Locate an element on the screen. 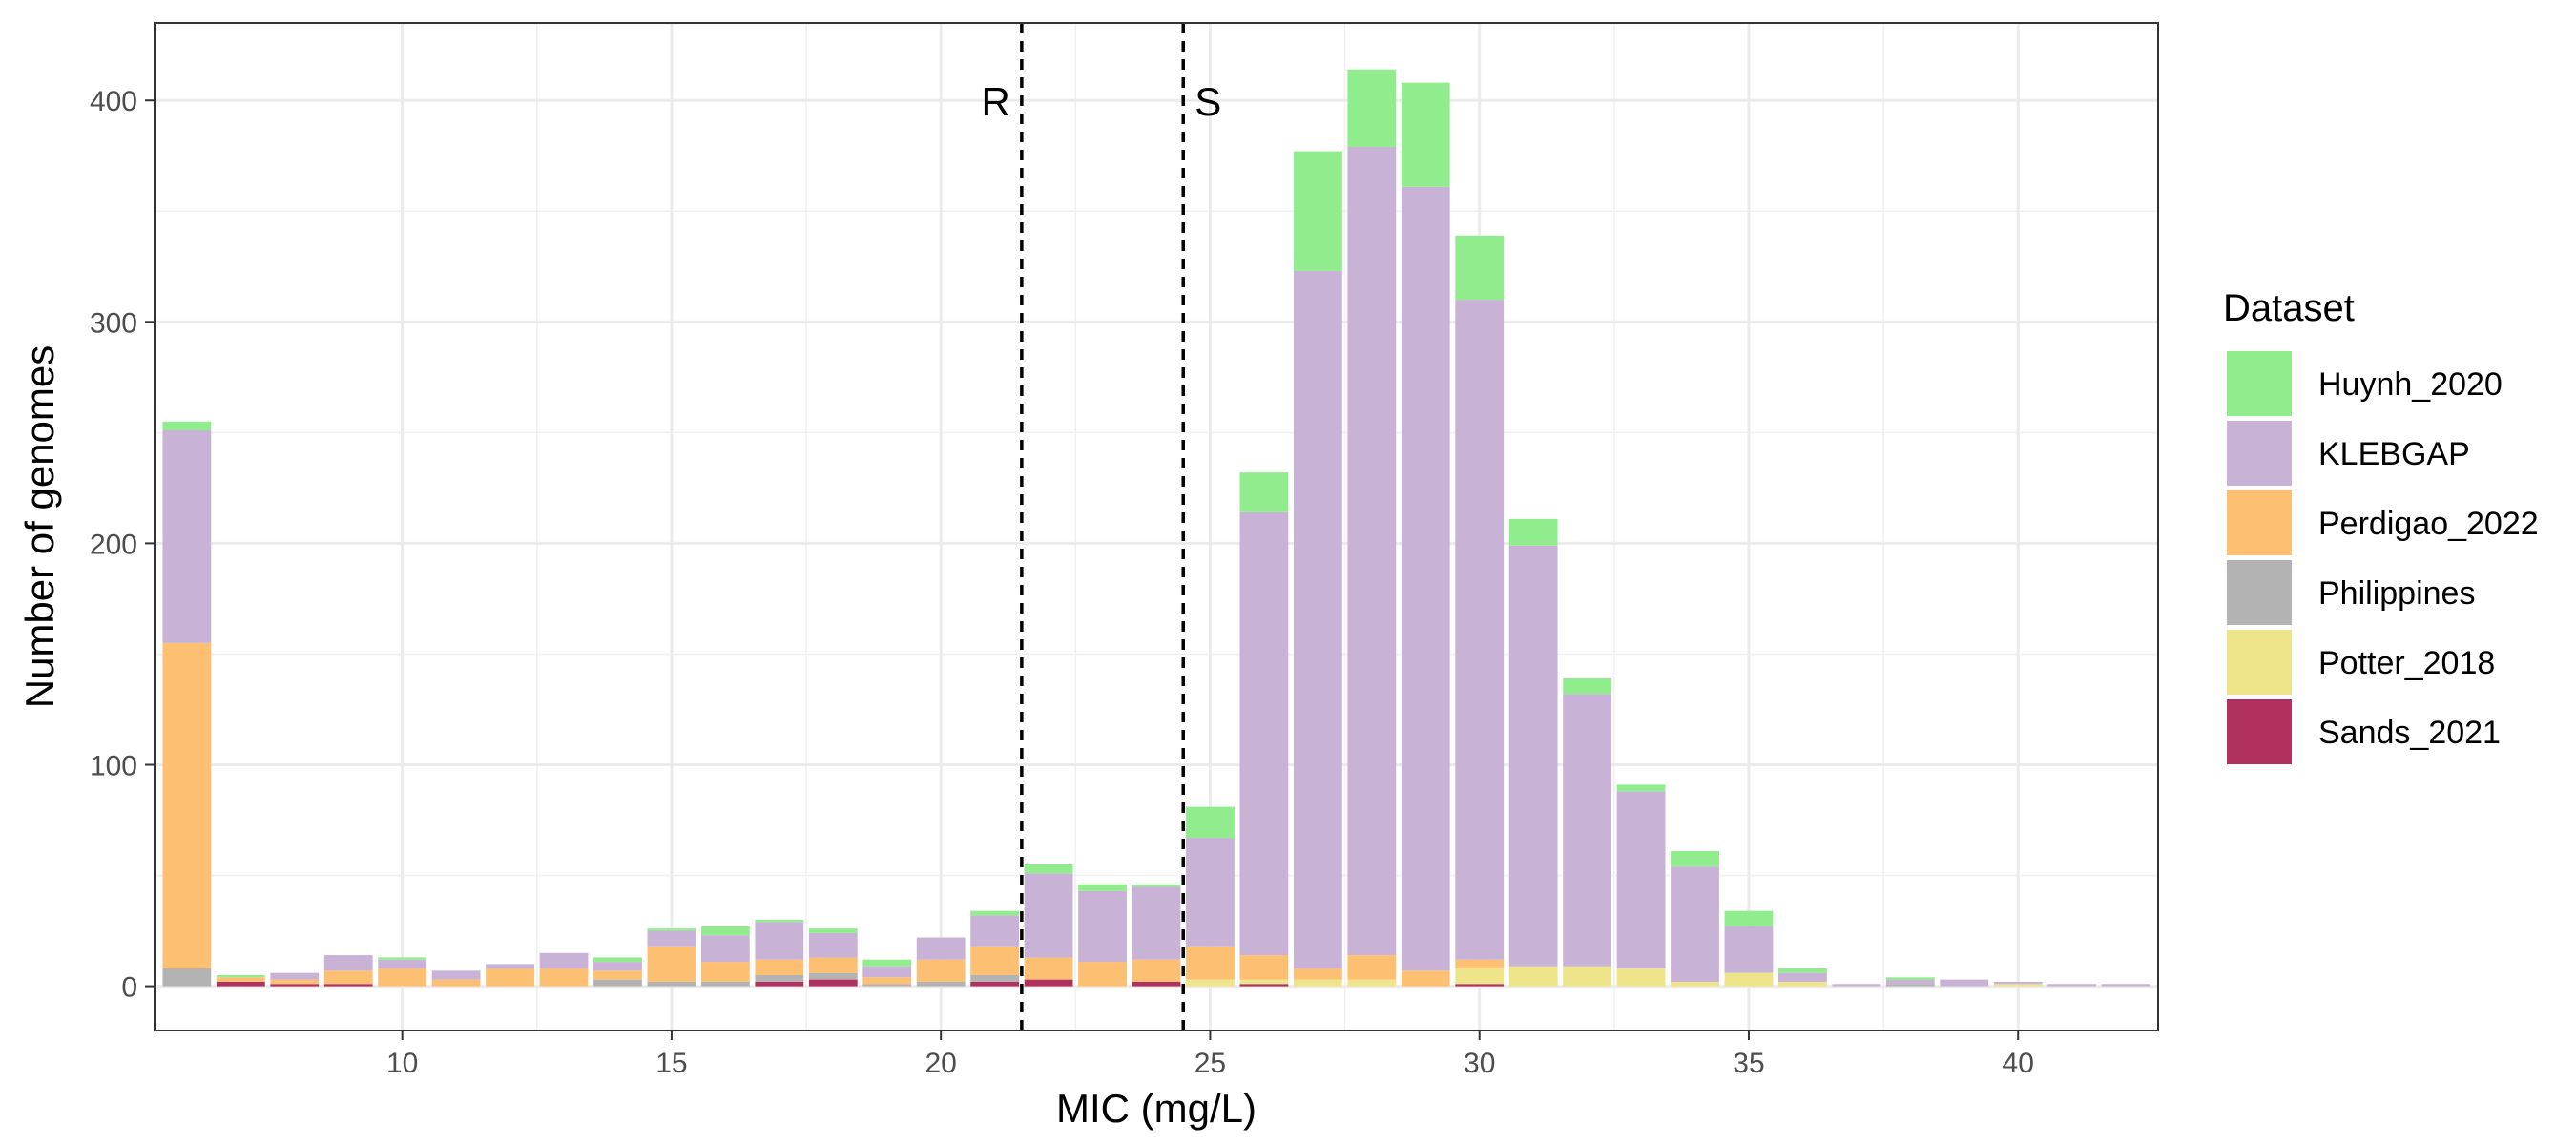 The image size is (2576, 1145). y-tick-label: 400 is located at coordinates (113, 102).